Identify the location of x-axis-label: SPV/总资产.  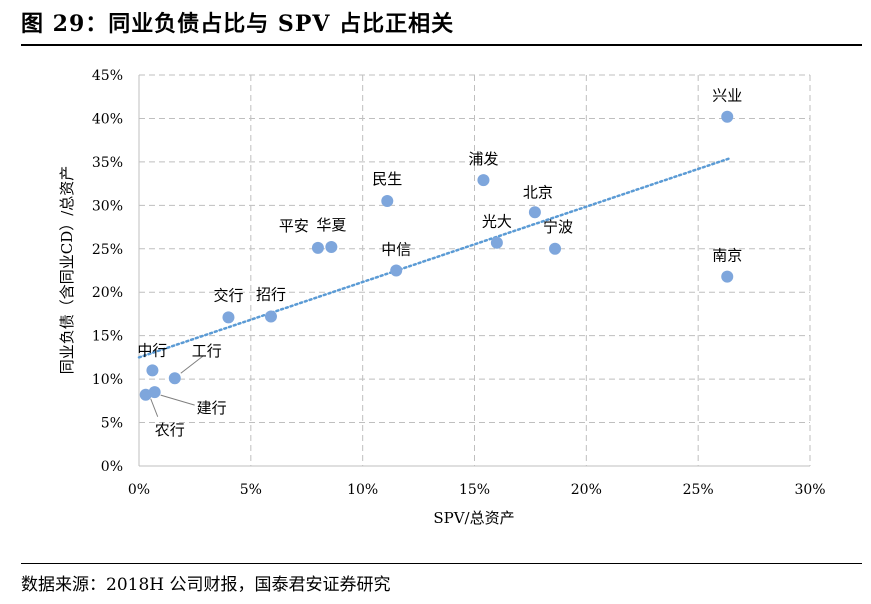
(473, 518).